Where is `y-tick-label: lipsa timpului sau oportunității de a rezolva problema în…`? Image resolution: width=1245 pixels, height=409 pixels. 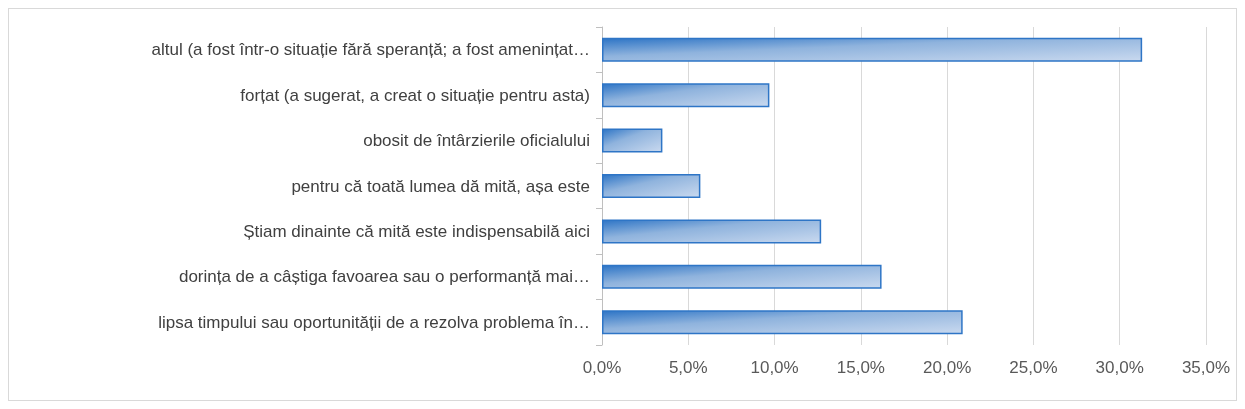
y-tick-label: lipsa timpului sau oportunității de a rezolva problema în… is located at coordinates (374, 322).